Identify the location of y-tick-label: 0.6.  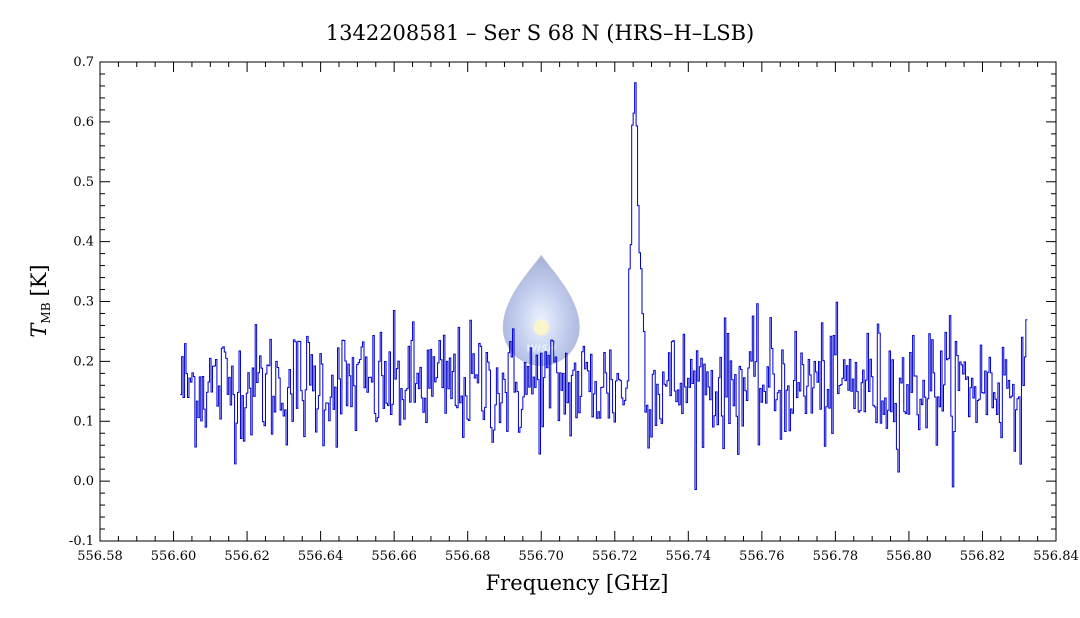
(83, 122).